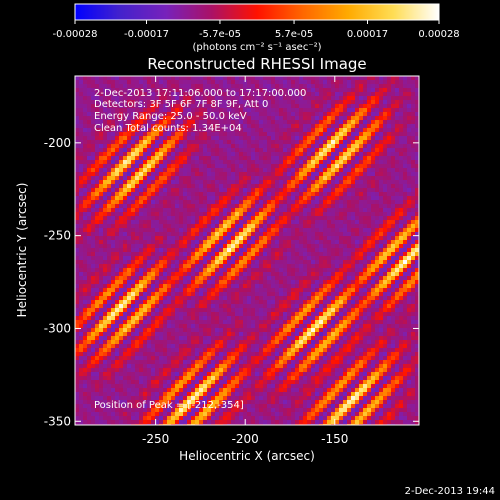 The height and width of the screenshot is (500, 500). What do you see at coordinates (169, 405) in the screenshot?
I see `info-peak: Position of Peak = [-212,-354]` at bounding box center [169, 405].